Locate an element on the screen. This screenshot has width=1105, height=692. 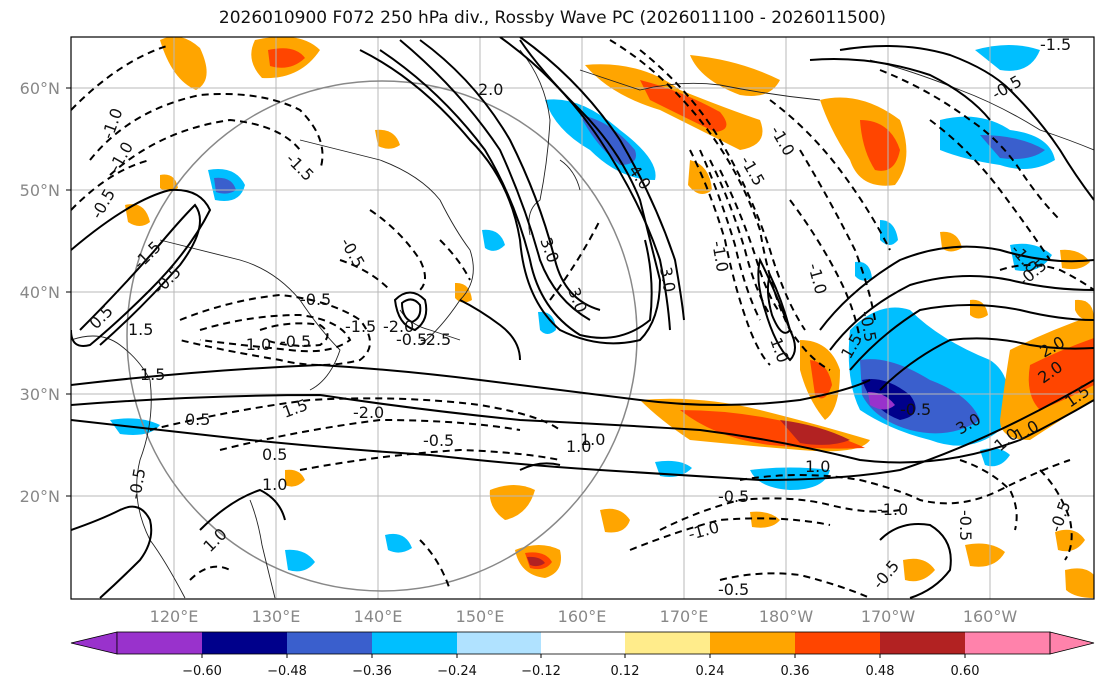
colorbar-tick-label: −0.12 is located at coordinates (541, 671).